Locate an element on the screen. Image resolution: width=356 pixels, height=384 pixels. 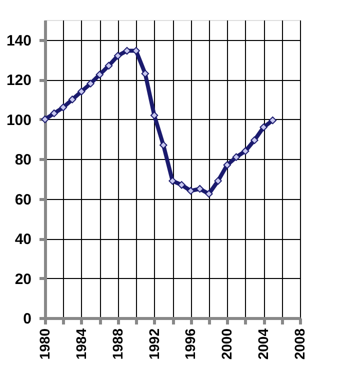
x-tick-label: 2008 is located at coordinates (300, 344).